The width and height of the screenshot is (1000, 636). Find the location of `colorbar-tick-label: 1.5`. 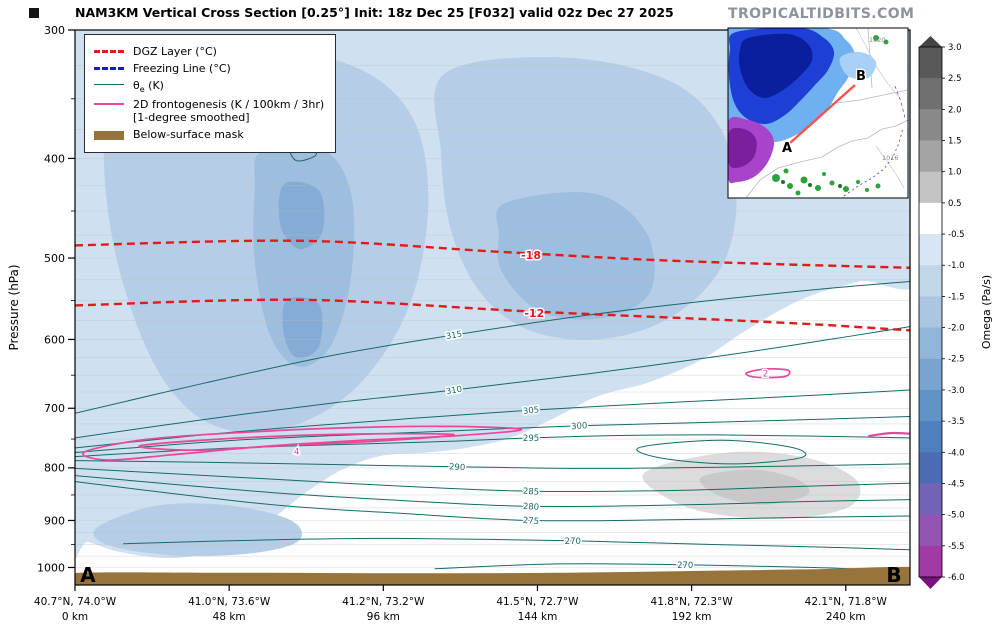

colorbar-tick-label: 1.5 is located at coordinates (955, 142).